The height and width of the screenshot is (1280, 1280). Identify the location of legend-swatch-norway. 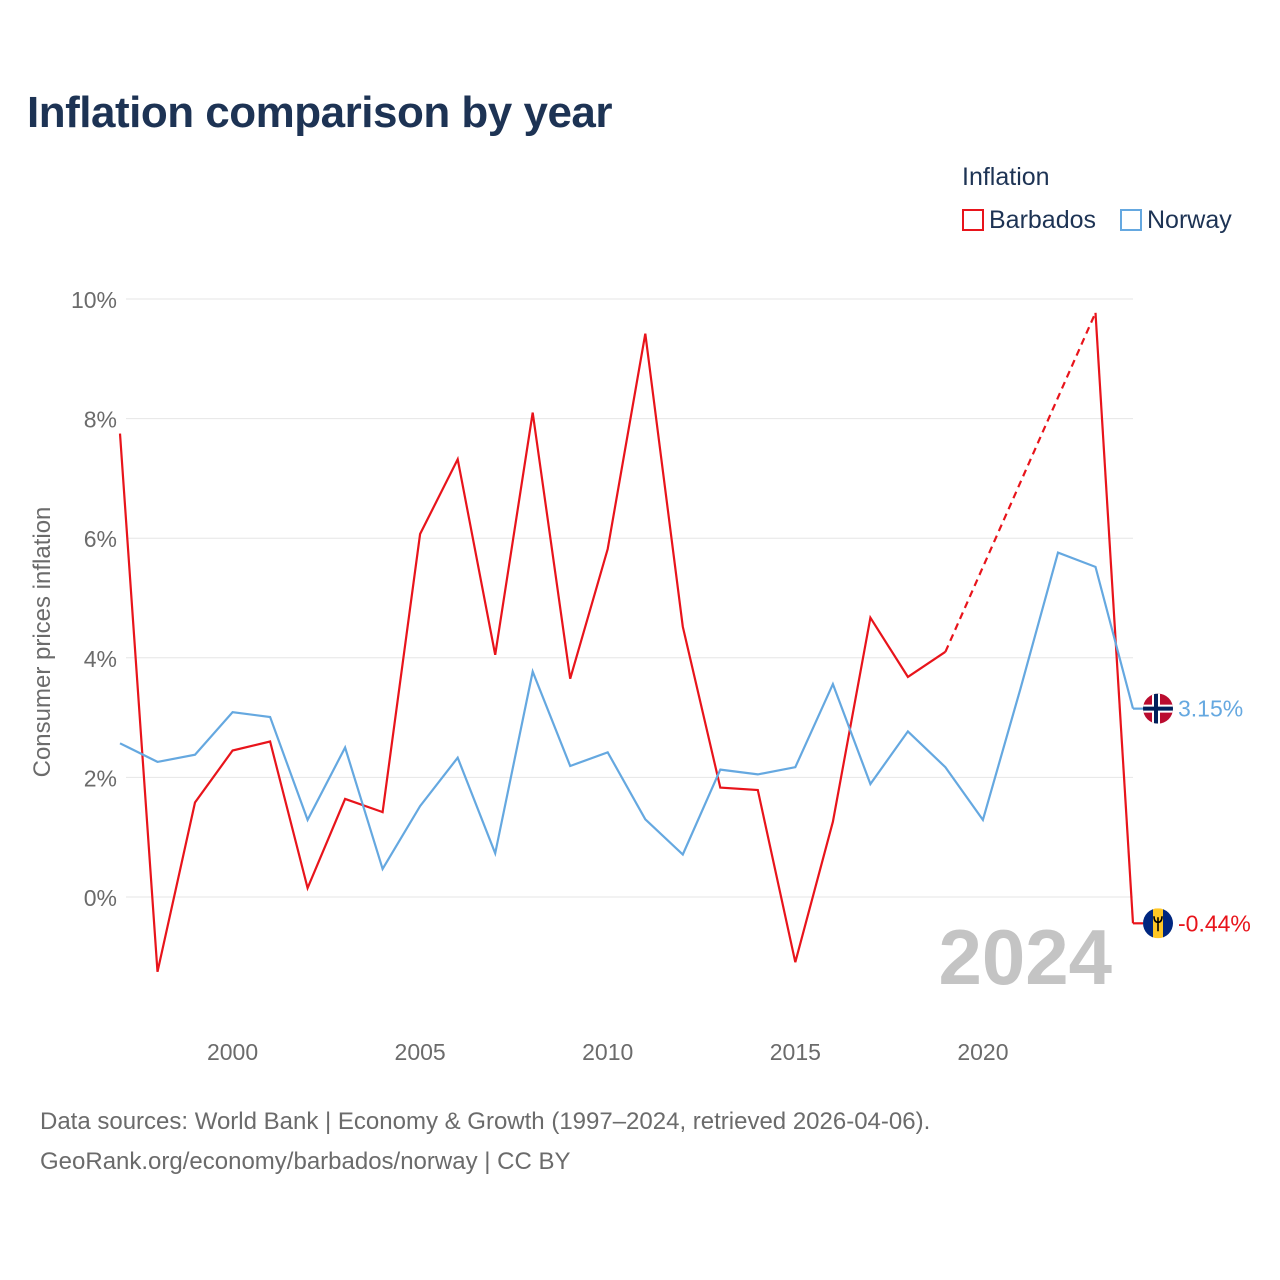
(1131, 220).